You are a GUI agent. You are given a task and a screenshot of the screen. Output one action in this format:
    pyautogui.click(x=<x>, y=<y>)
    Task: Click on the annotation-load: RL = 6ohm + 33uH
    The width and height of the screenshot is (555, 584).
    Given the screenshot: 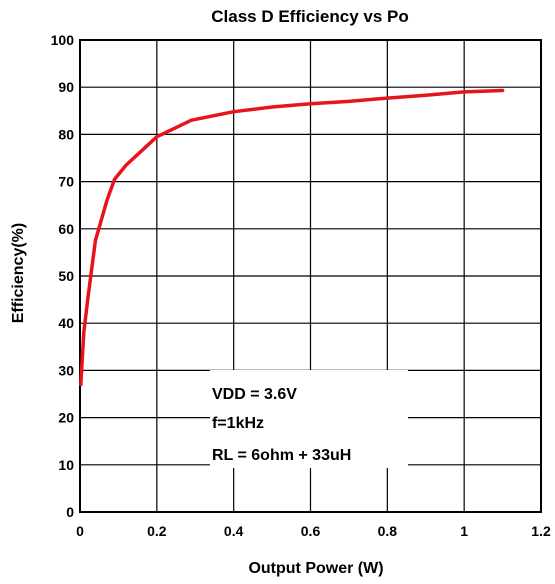 What is the action you would take?
    pyautogui.click(x=281, y=455)
    